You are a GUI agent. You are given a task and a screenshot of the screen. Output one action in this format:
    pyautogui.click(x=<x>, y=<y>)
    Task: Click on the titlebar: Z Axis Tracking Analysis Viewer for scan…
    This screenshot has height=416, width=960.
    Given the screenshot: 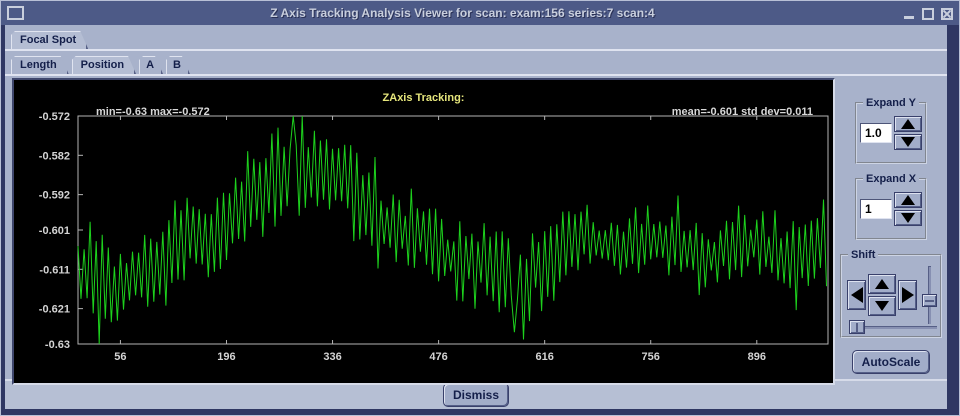 What is the action you would take?
    pyautogui.click(x=480, y=13)
    